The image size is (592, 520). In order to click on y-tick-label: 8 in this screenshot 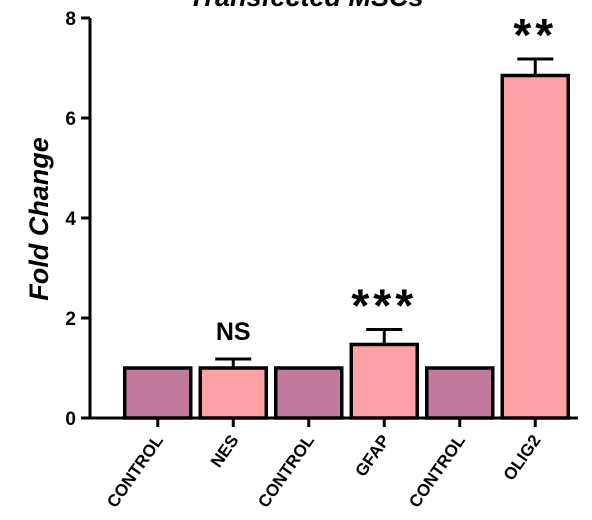, I will do `click(70, 19)`.